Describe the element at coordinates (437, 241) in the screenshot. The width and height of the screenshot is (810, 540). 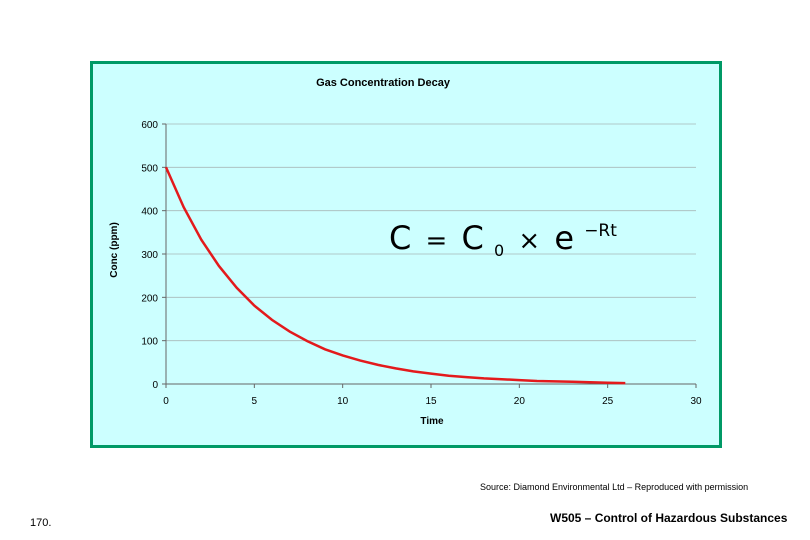
I see `equation-equals: =` at that location.